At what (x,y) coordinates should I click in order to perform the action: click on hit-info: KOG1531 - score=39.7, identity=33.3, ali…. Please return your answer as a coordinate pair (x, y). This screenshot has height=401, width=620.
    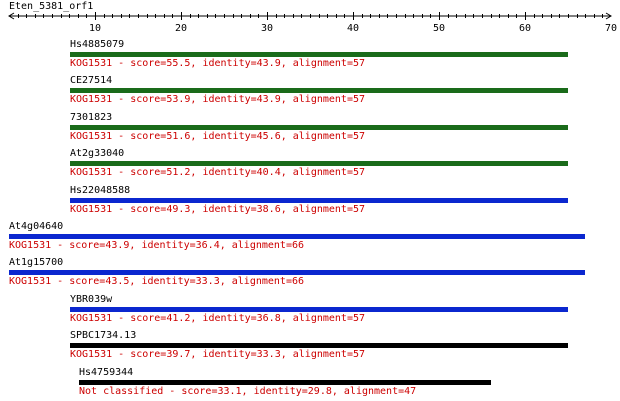
    Looking at the image, I should click on (218, 354).